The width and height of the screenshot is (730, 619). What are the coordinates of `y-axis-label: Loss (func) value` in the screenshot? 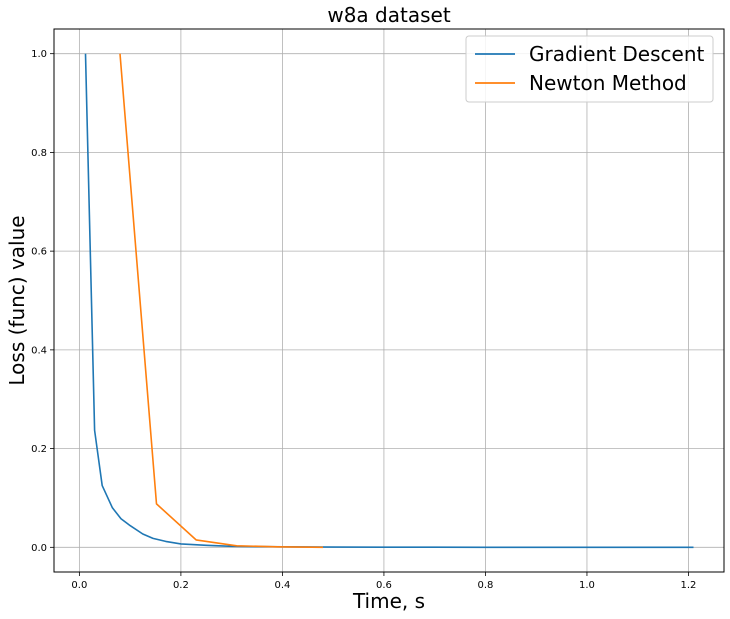 It's located at (17, 300).